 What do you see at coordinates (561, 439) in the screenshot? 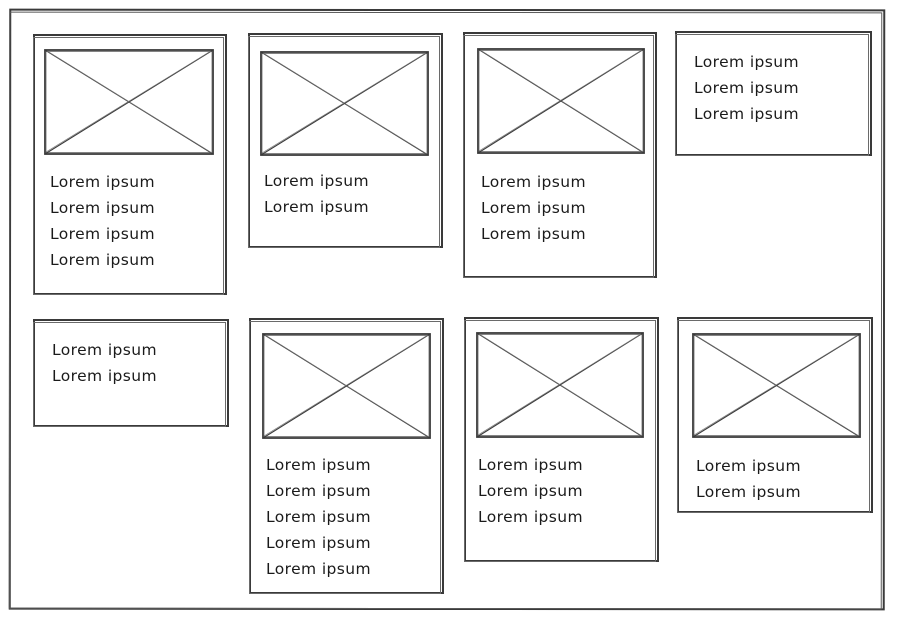
I see `card-7: Lorem ipsum Lorem ipsum Lorem ipsum` at bounding box center [561, 439].